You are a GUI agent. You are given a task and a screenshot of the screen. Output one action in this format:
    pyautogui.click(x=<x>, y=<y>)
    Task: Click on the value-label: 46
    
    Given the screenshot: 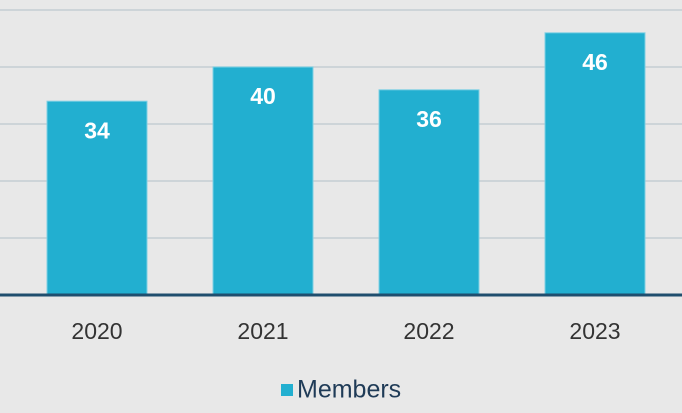 What is the action you would take?
    pyautogui.click(x=595, y=62)
    